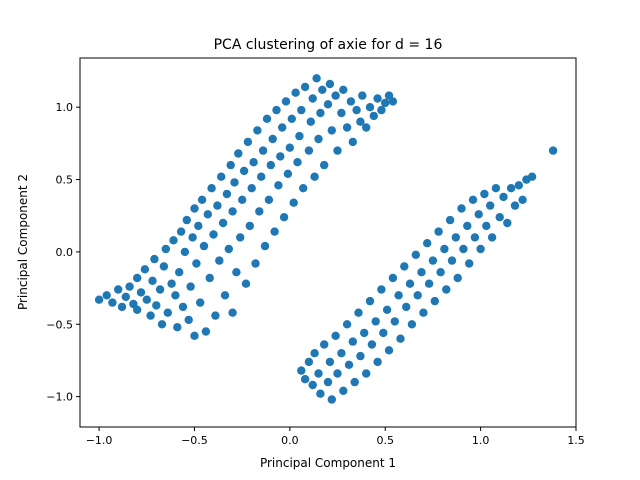  Describe the element at coordinates (65, 107) in the screenshot. I see `y-tick-label: 1.0` at that location.